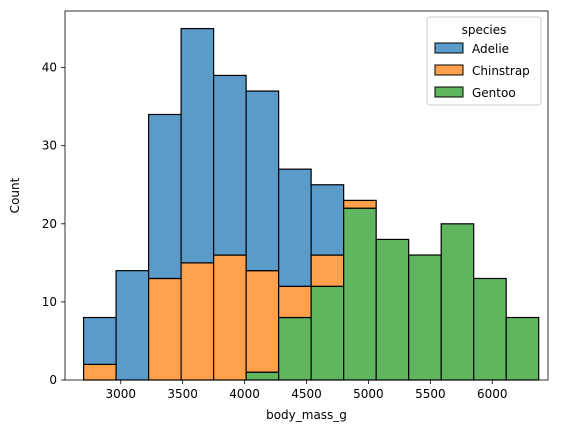  I want to click on x-tick-label: 4000, so click(244, 394).